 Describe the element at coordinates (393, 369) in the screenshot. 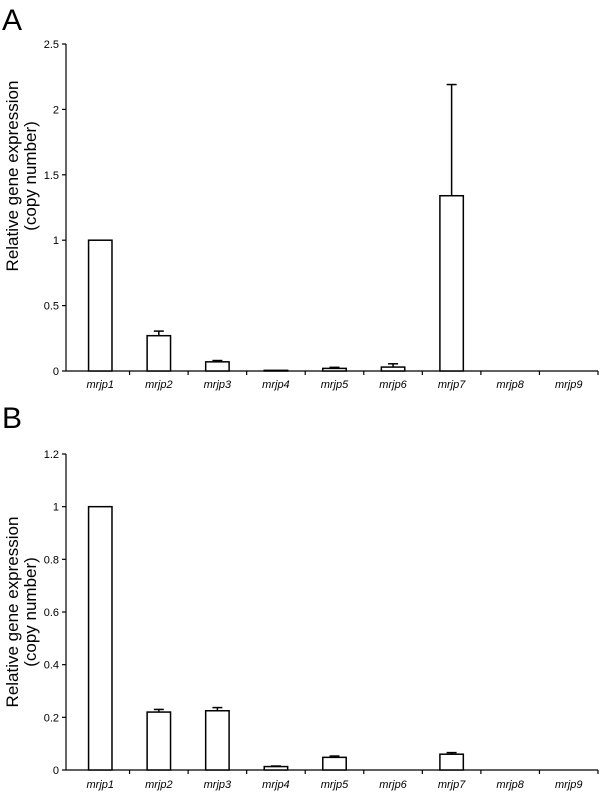

I see `bar-mrjp6` at that location.